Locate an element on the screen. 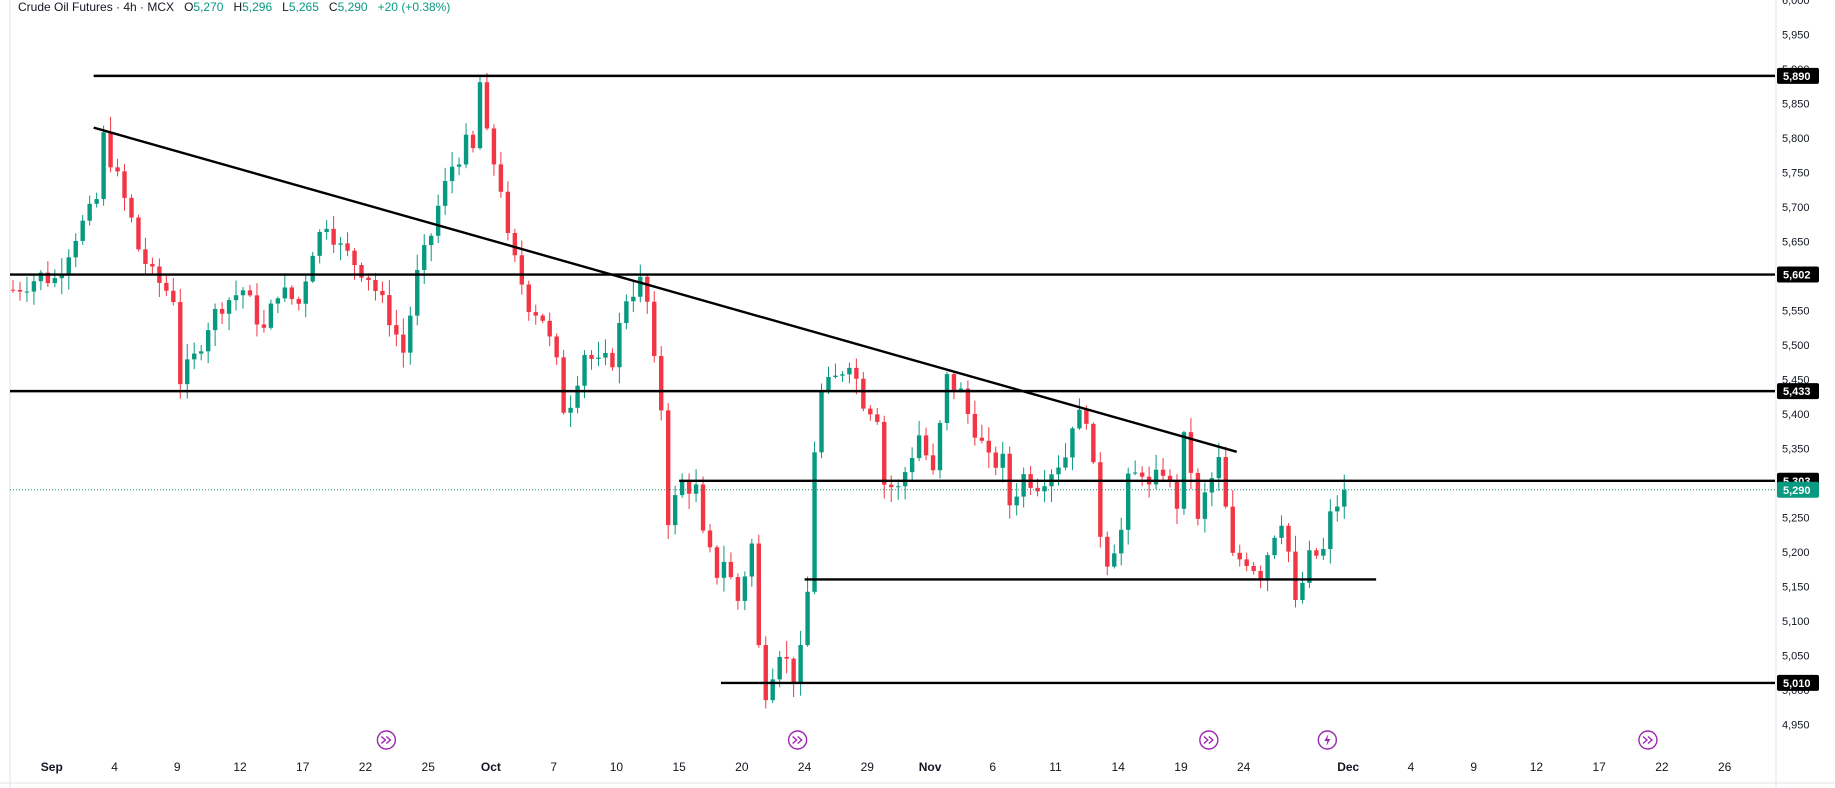 This screenshot has height=788, width=1835. time-tick-label: 29 is located at coordinates (868, 767).